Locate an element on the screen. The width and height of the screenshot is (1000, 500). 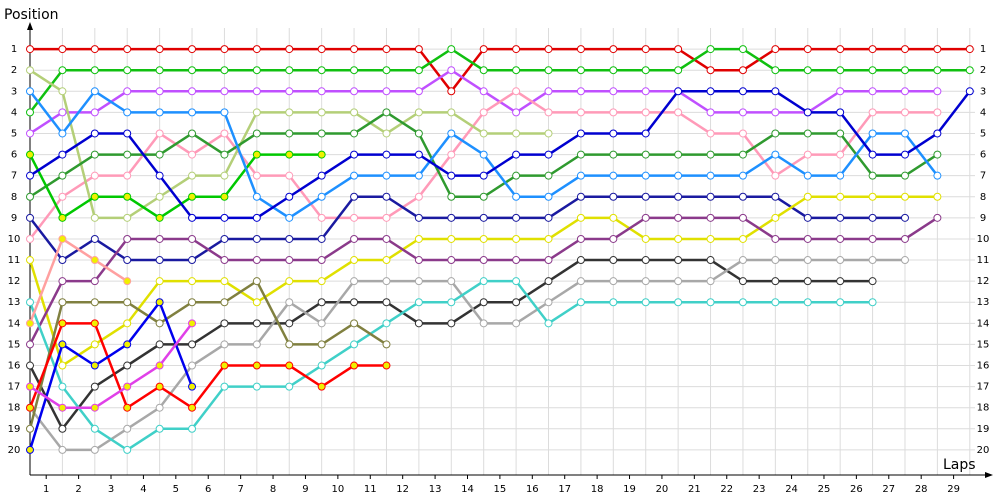
y-tick-label: 11 is located at coordinates (14, 260).